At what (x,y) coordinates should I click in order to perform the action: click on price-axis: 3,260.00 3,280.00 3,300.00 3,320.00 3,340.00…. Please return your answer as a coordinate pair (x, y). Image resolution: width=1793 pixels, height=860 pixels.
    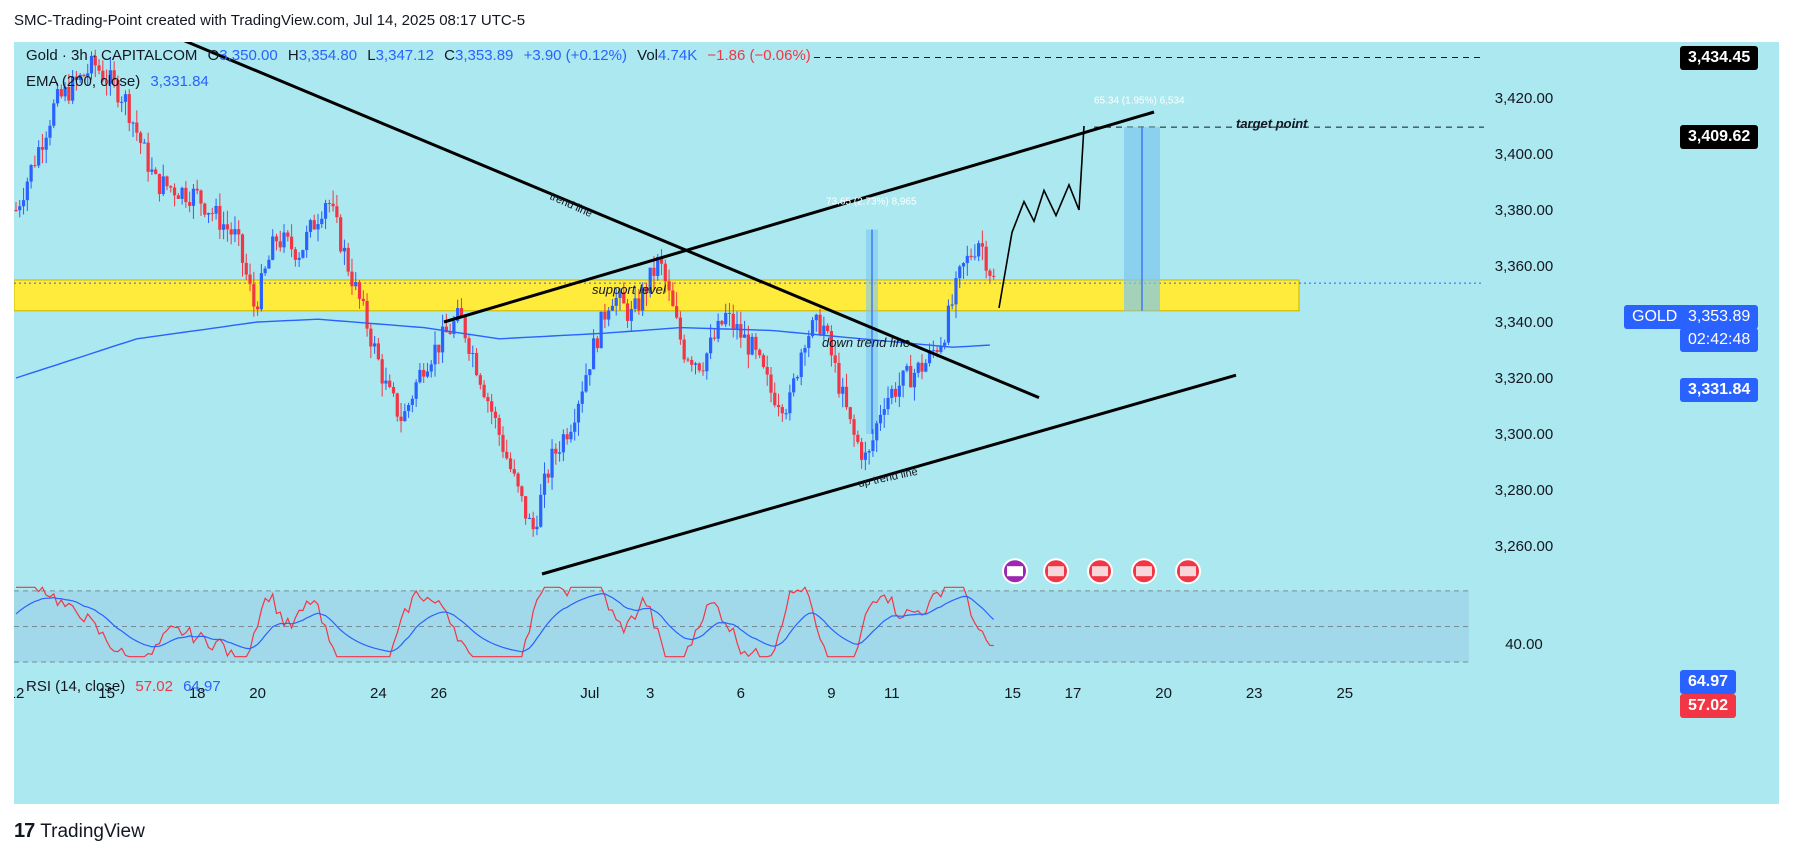
    Looking at the image, I should click on (1524, 322).